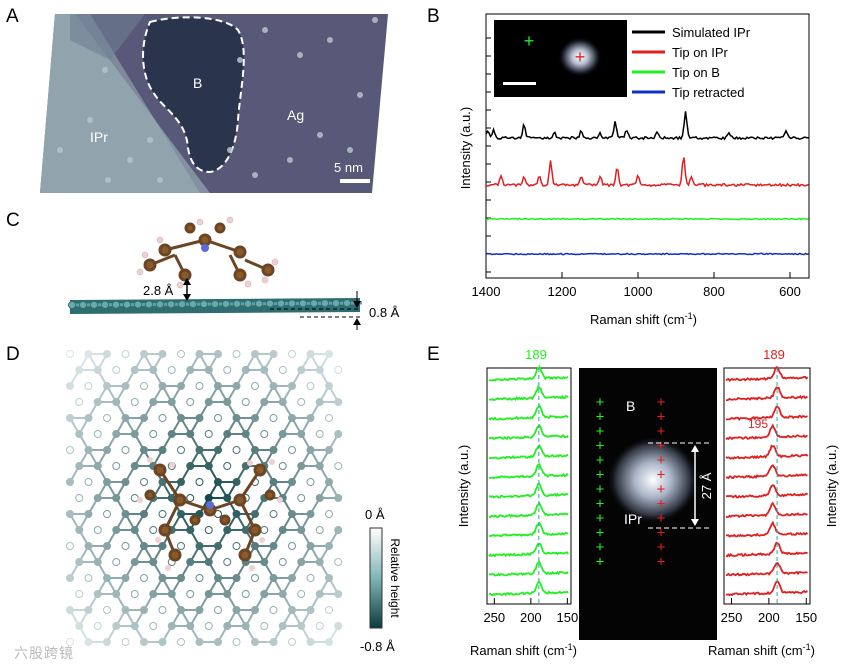 Image resolution: width=850 pixels, height=669 pixels. What do you see at coordinates (696, 72) in the screenshot?
I see `b-legend-label-2: Tip on B` at bounding box center [696, 72].